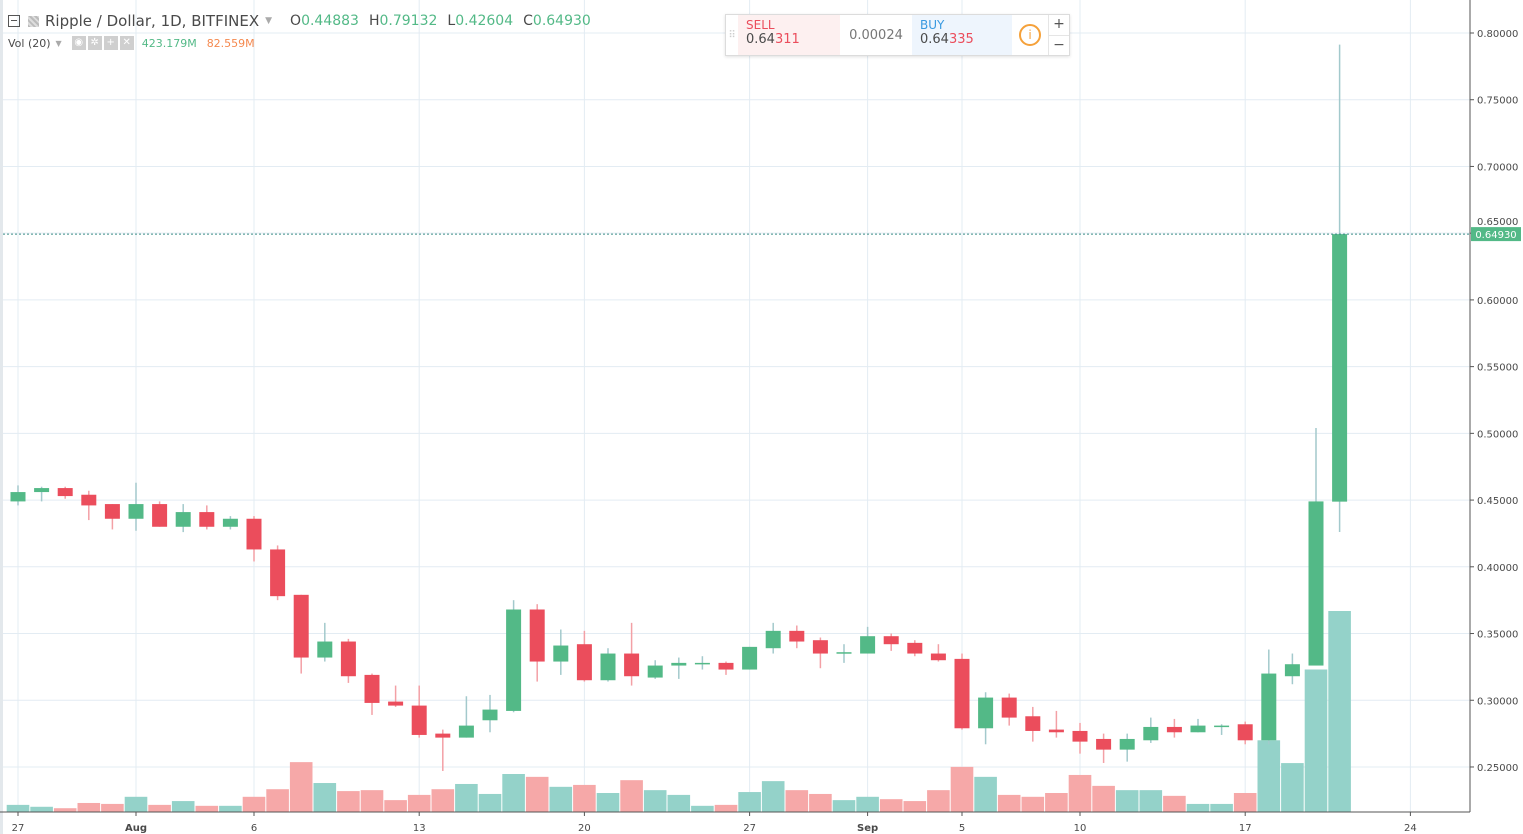  Describe the element at coordinates (126, 43) in the screenshot. I see `close-icon: ✕` at that location.